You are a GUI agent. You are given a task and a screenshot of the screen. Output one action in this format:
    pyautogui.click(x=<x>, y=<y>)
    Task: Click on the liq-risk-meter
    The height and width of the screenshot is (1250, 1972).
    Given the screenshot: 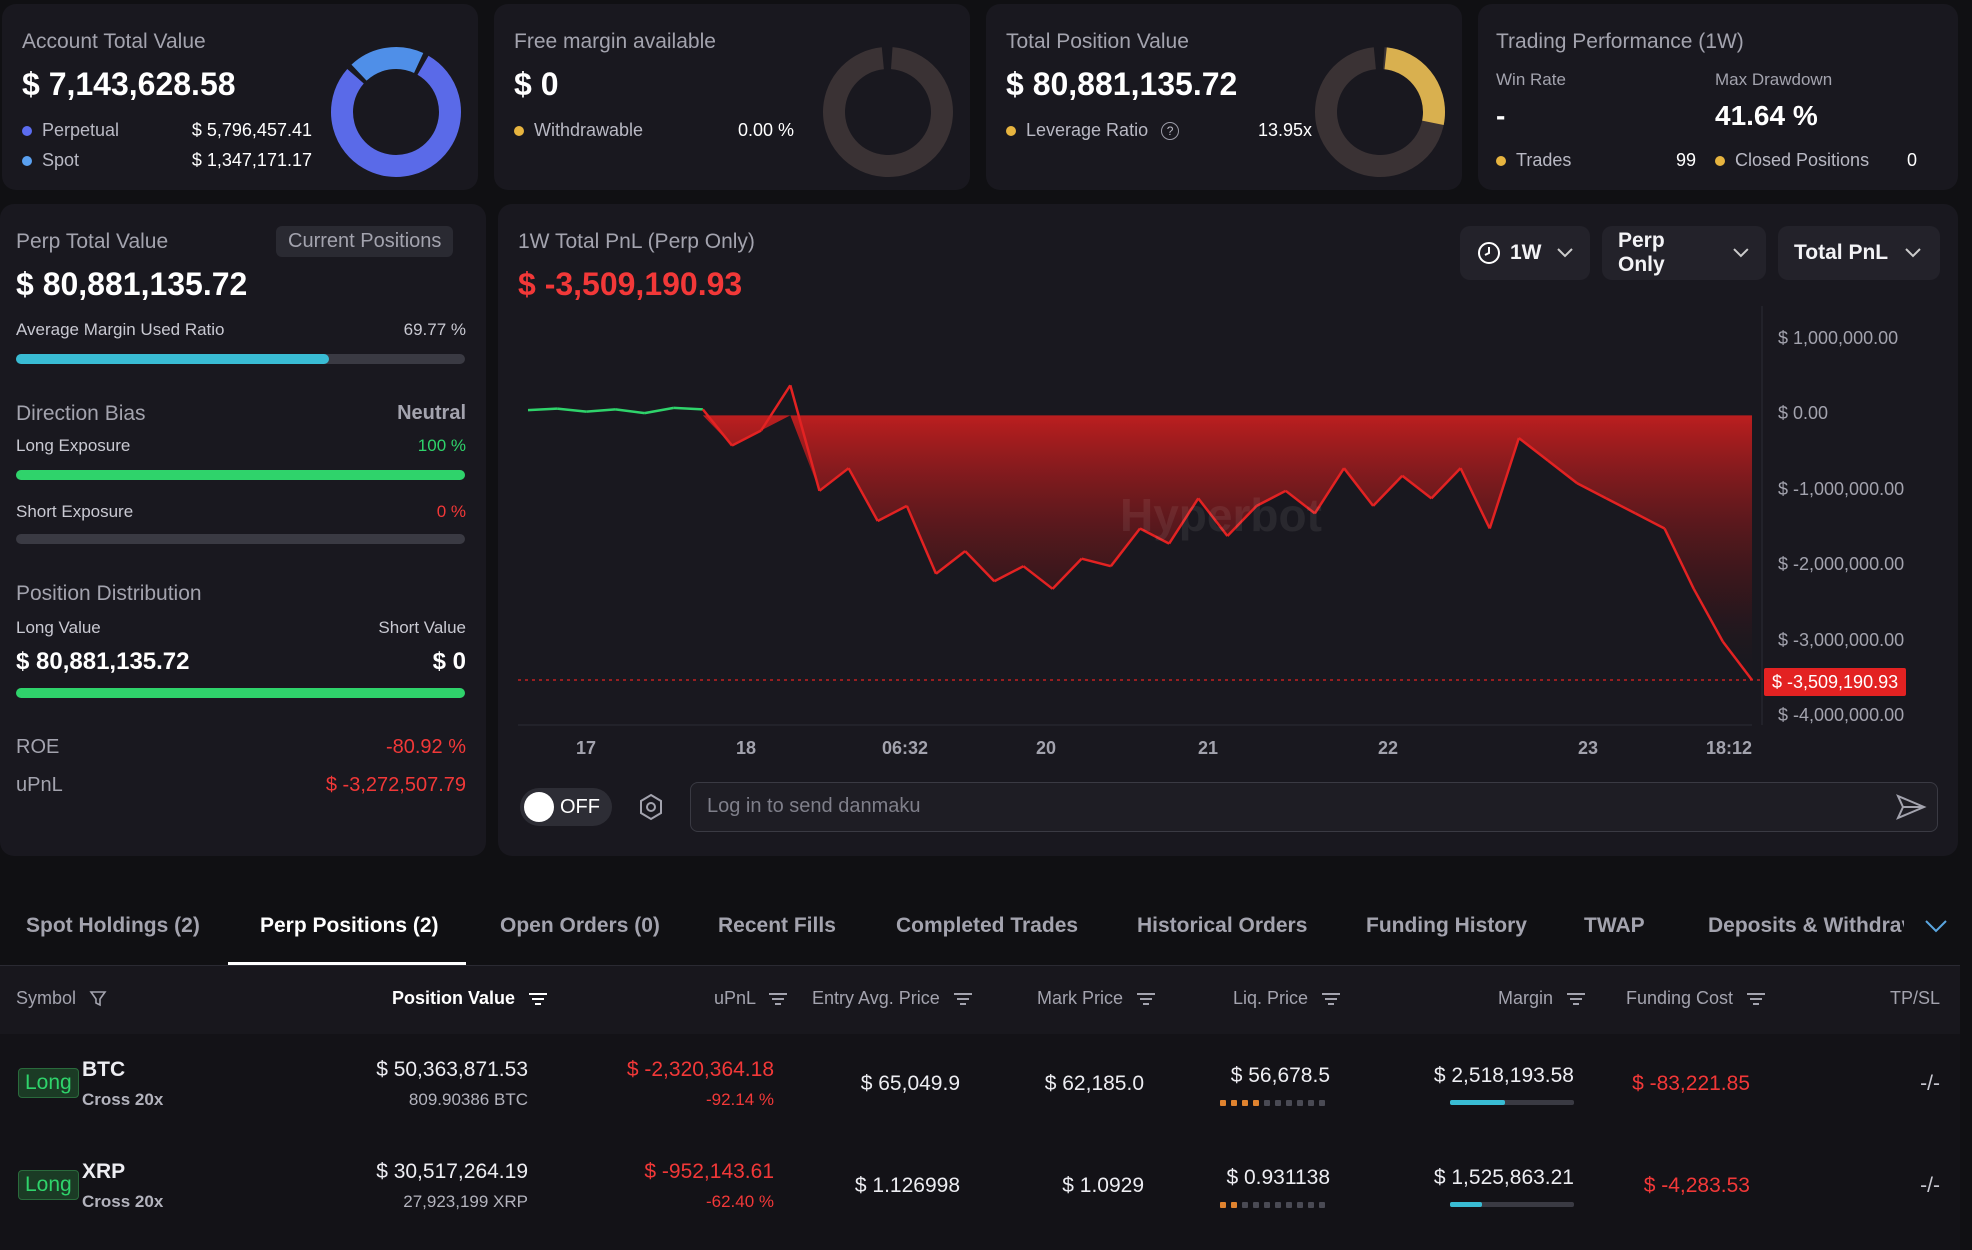 What is the action you would take?
    pyautogui.click(x=1275, y=1205)
    